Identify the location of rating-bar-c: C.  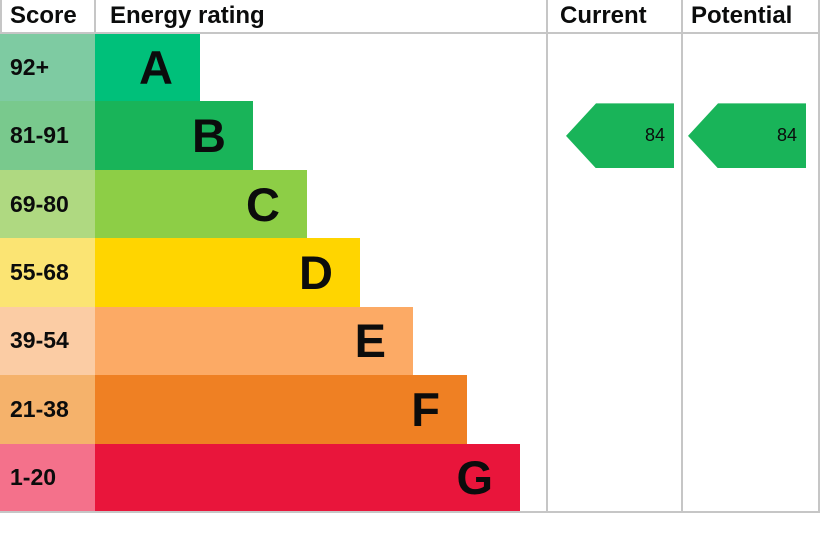
(201, 204).